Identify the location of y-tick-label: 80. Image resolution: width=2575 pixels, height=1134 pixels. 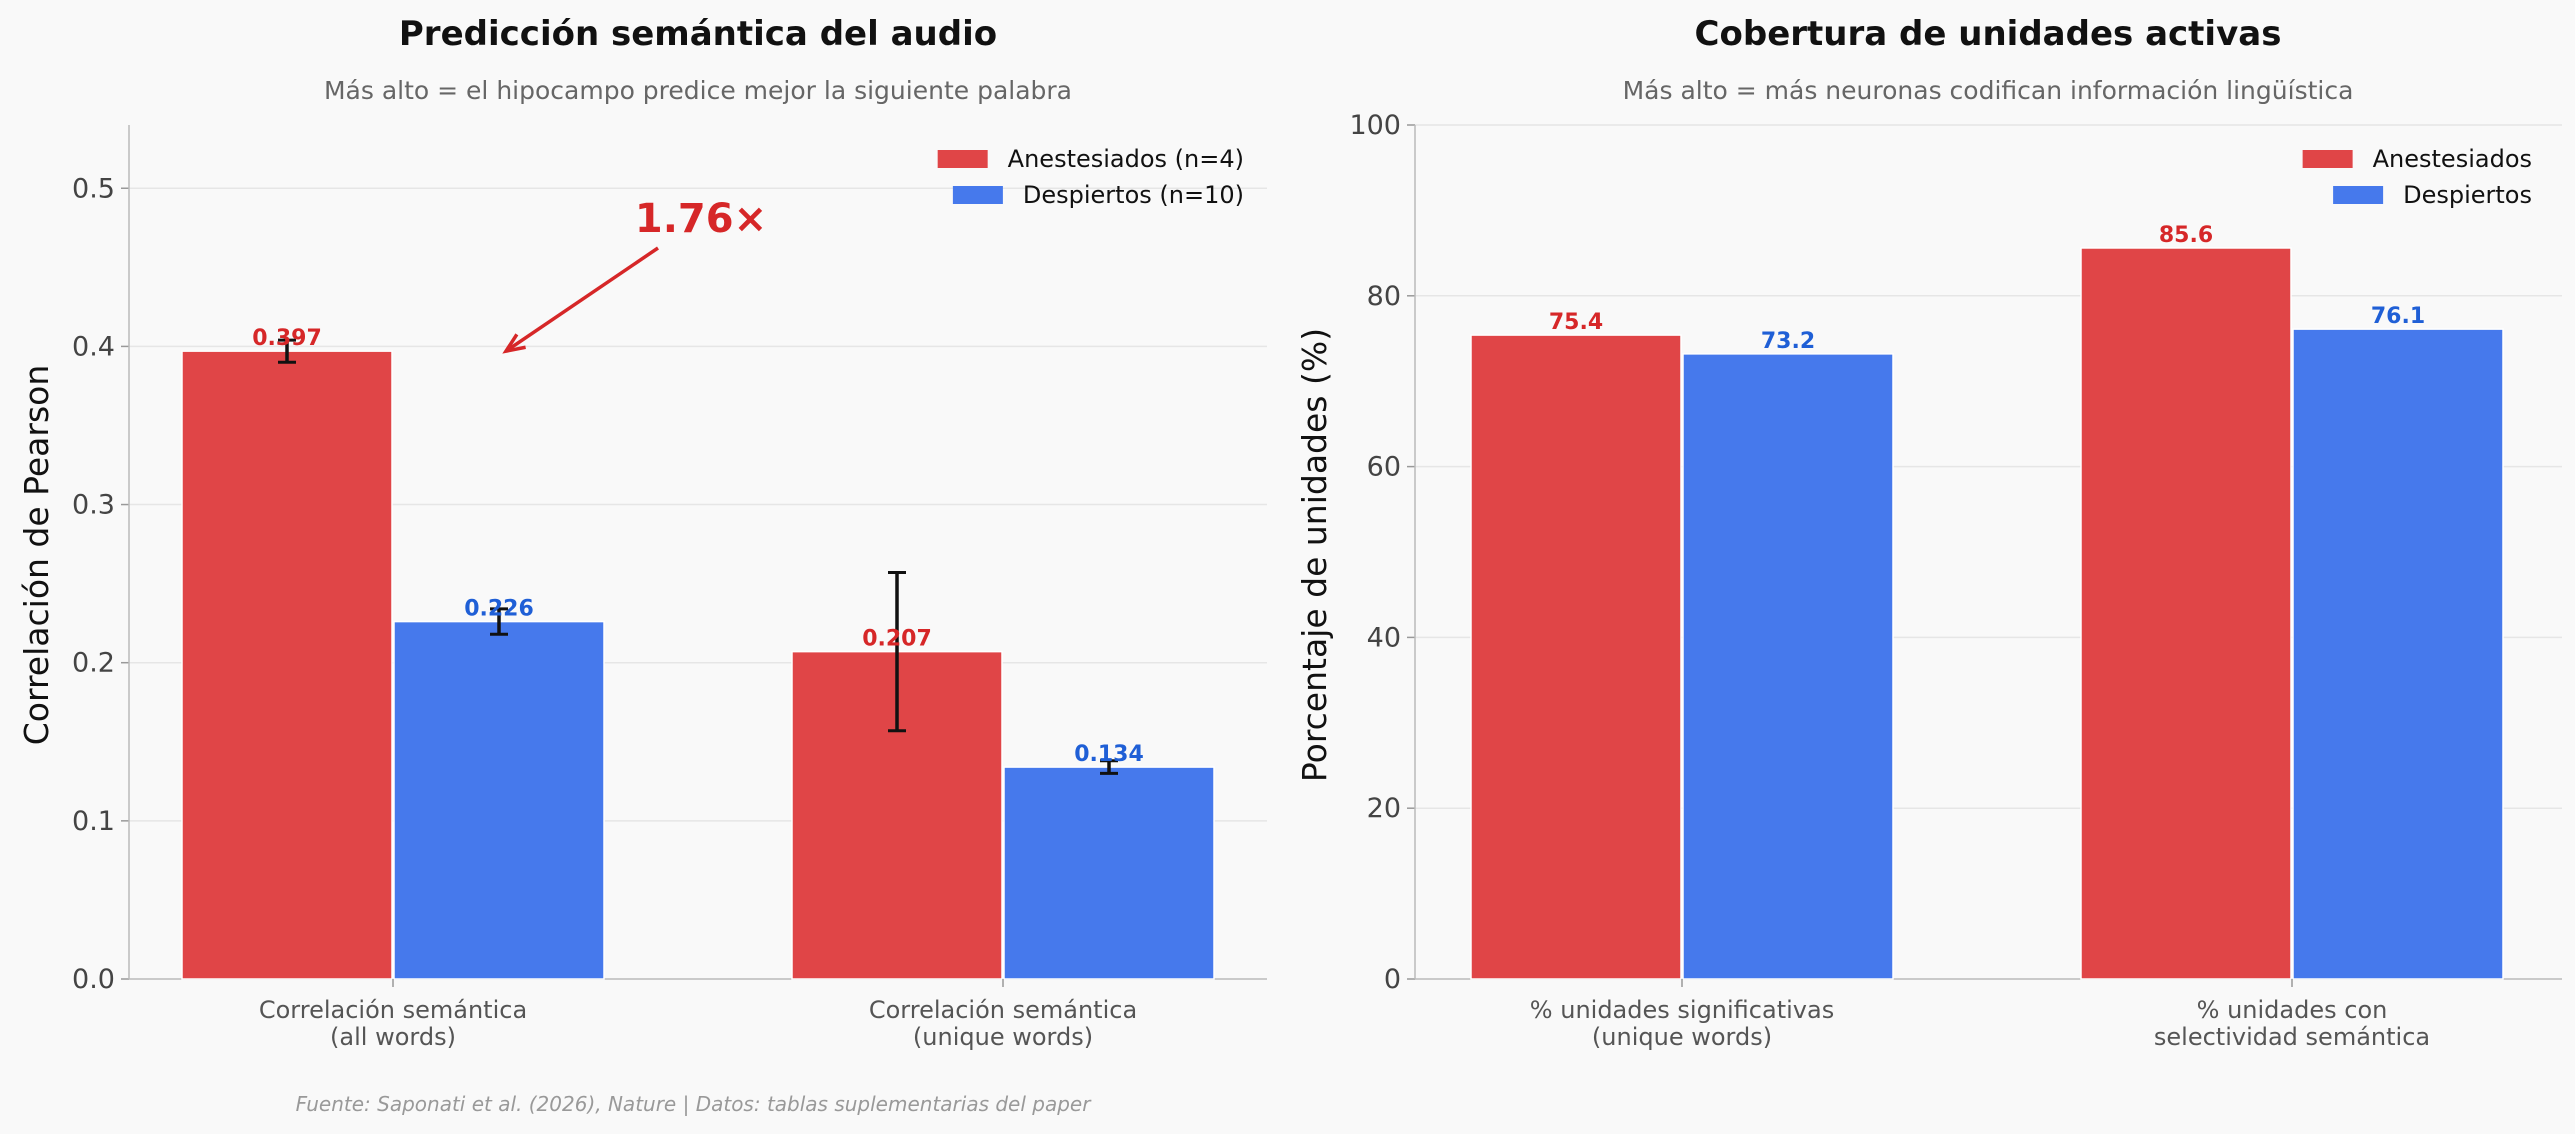
(1384, 296).